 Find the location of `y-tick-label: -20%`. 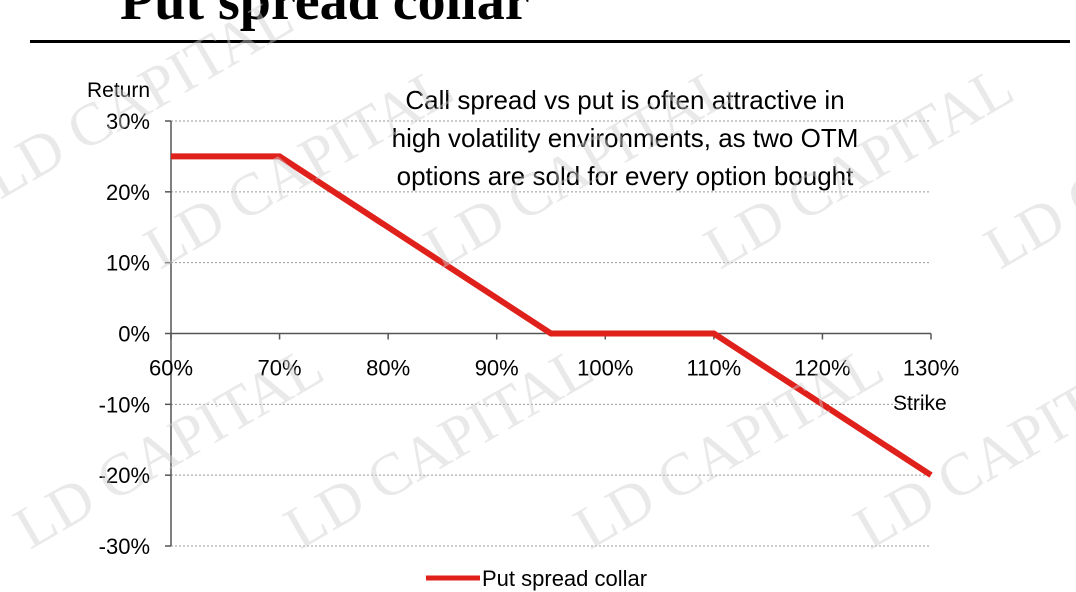

y-tick-label: -20% is located at coordinates (124, 475).